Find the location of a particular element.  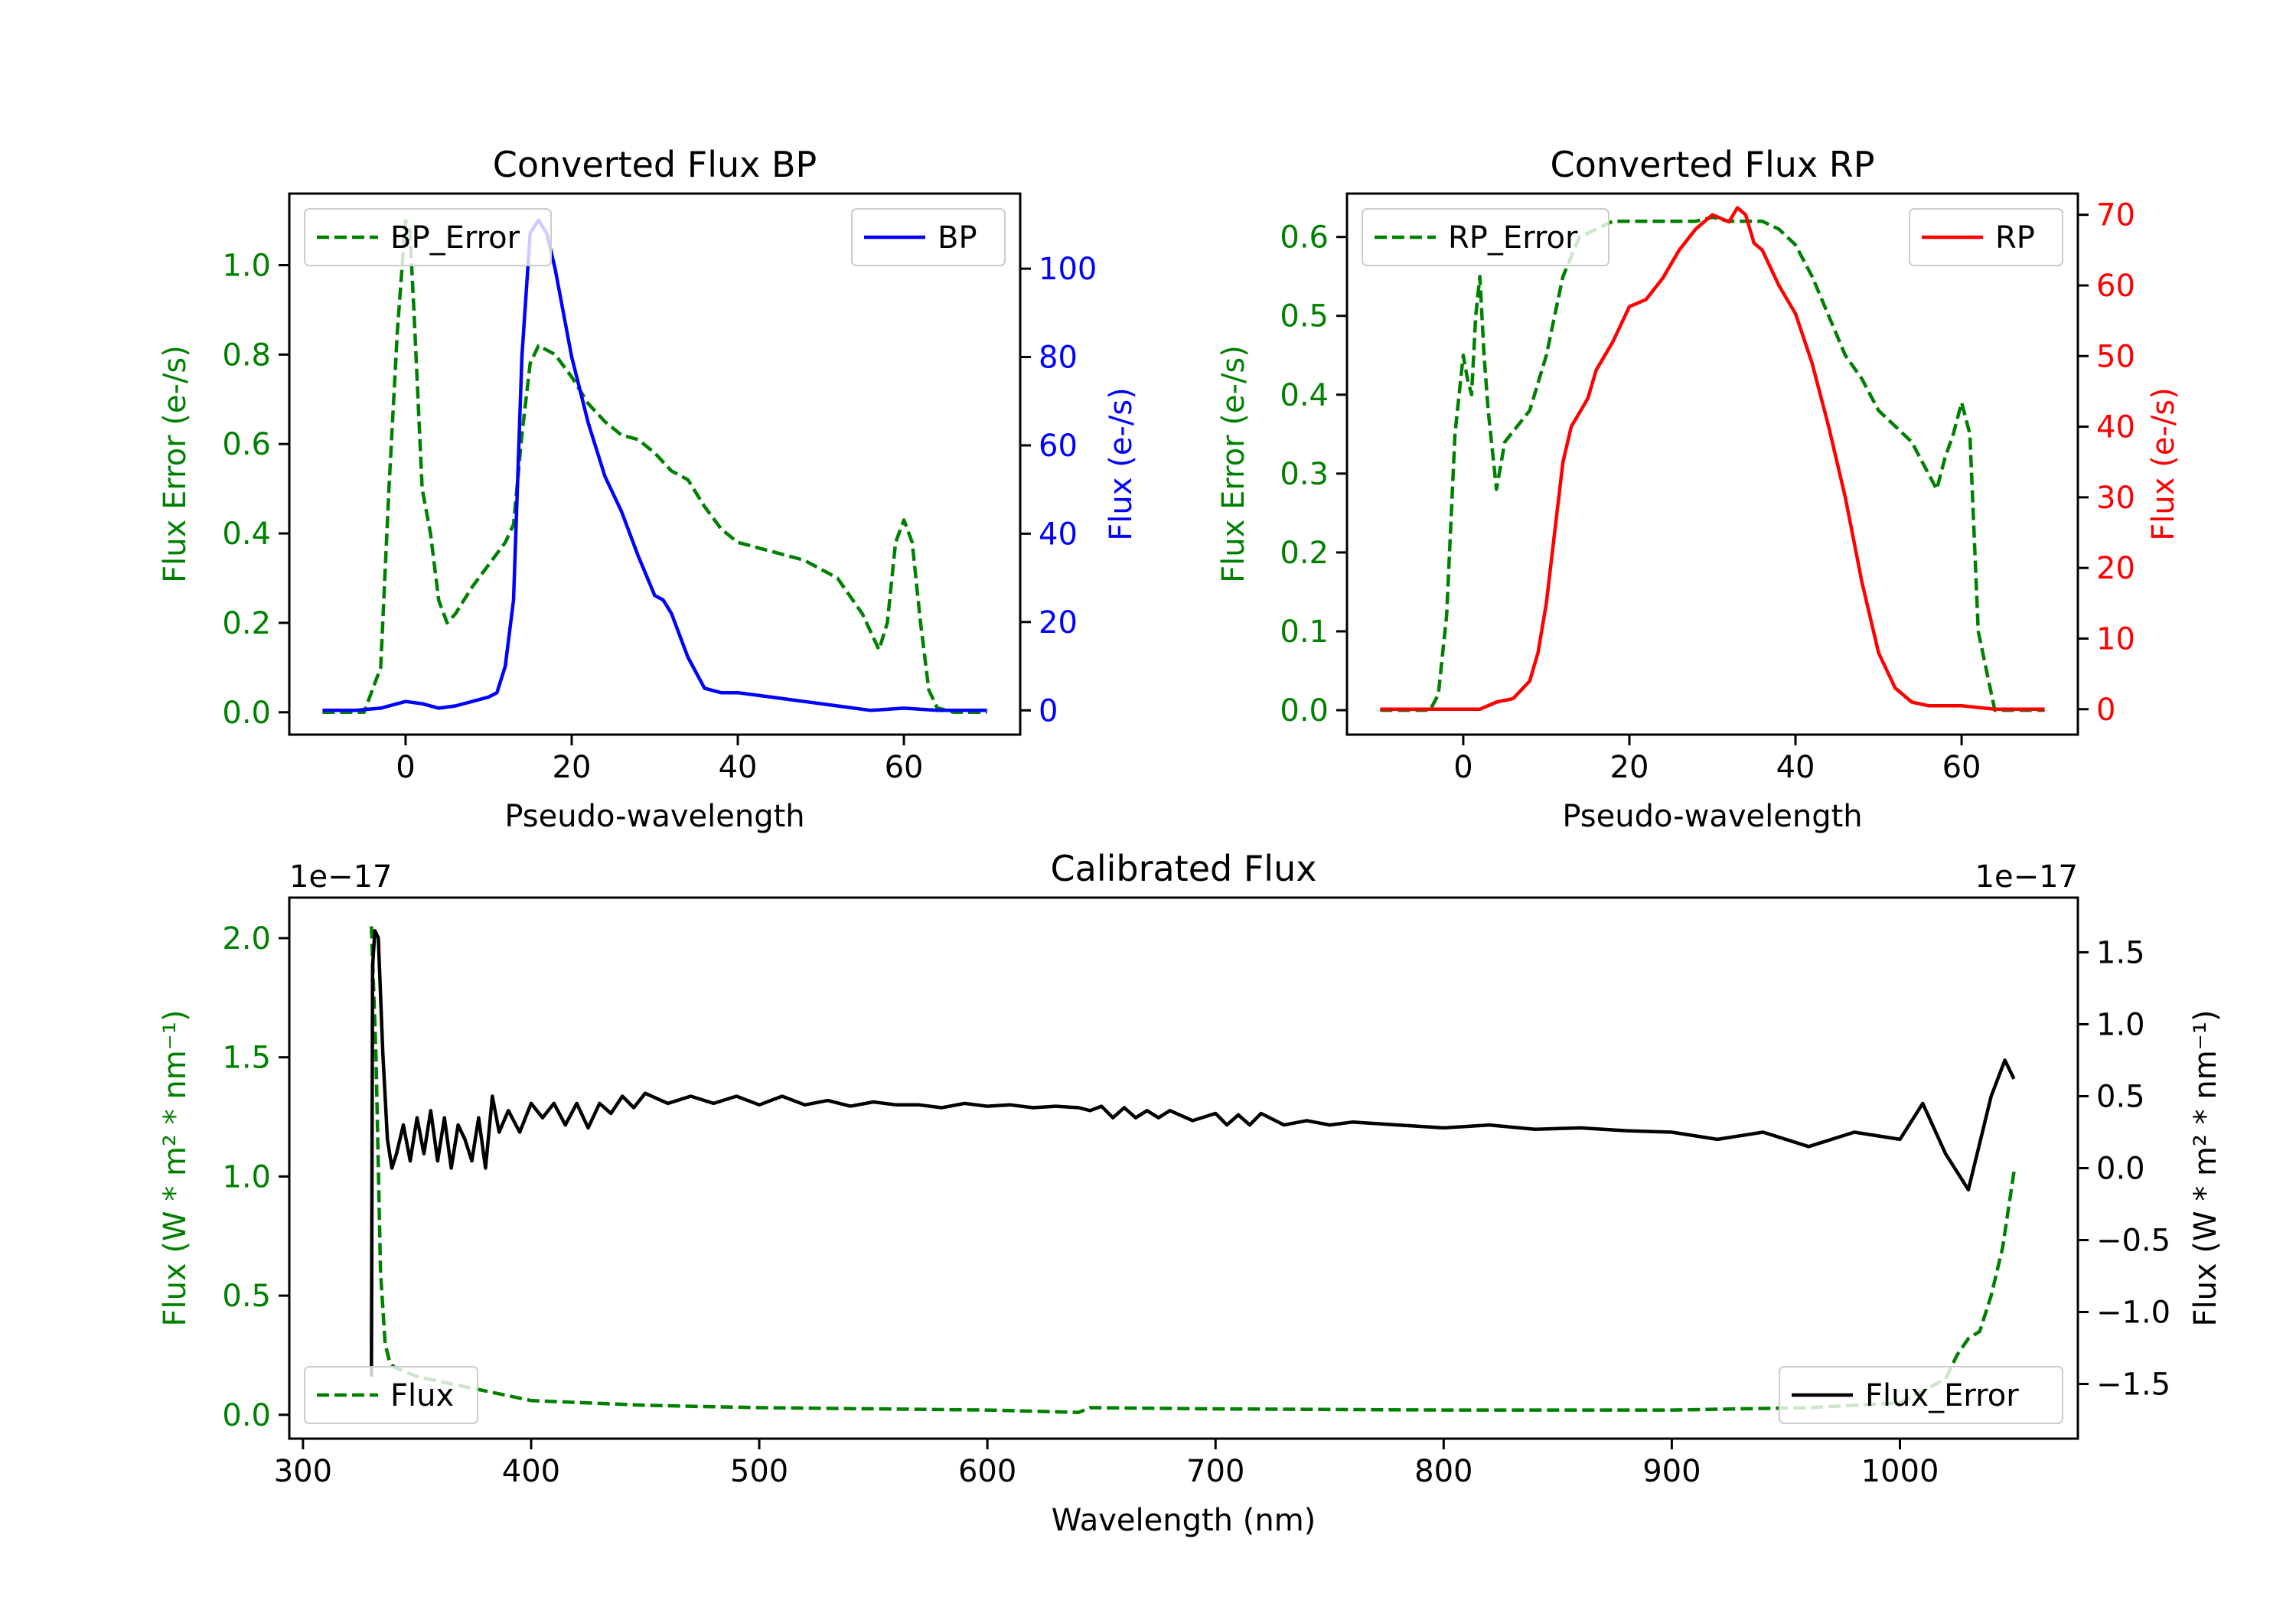

right-y-tick-label: −1.0 is located at coordinates (2133, 1313).